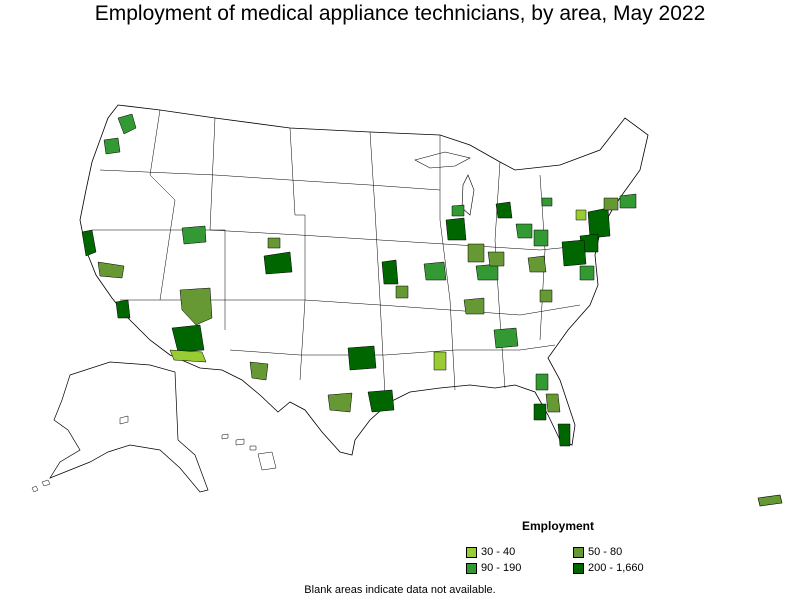 Image resolution: width=800 pixels, height=600 pixels. I want to click on legend-item-50-80: 50 - 80, so click(597, 552).